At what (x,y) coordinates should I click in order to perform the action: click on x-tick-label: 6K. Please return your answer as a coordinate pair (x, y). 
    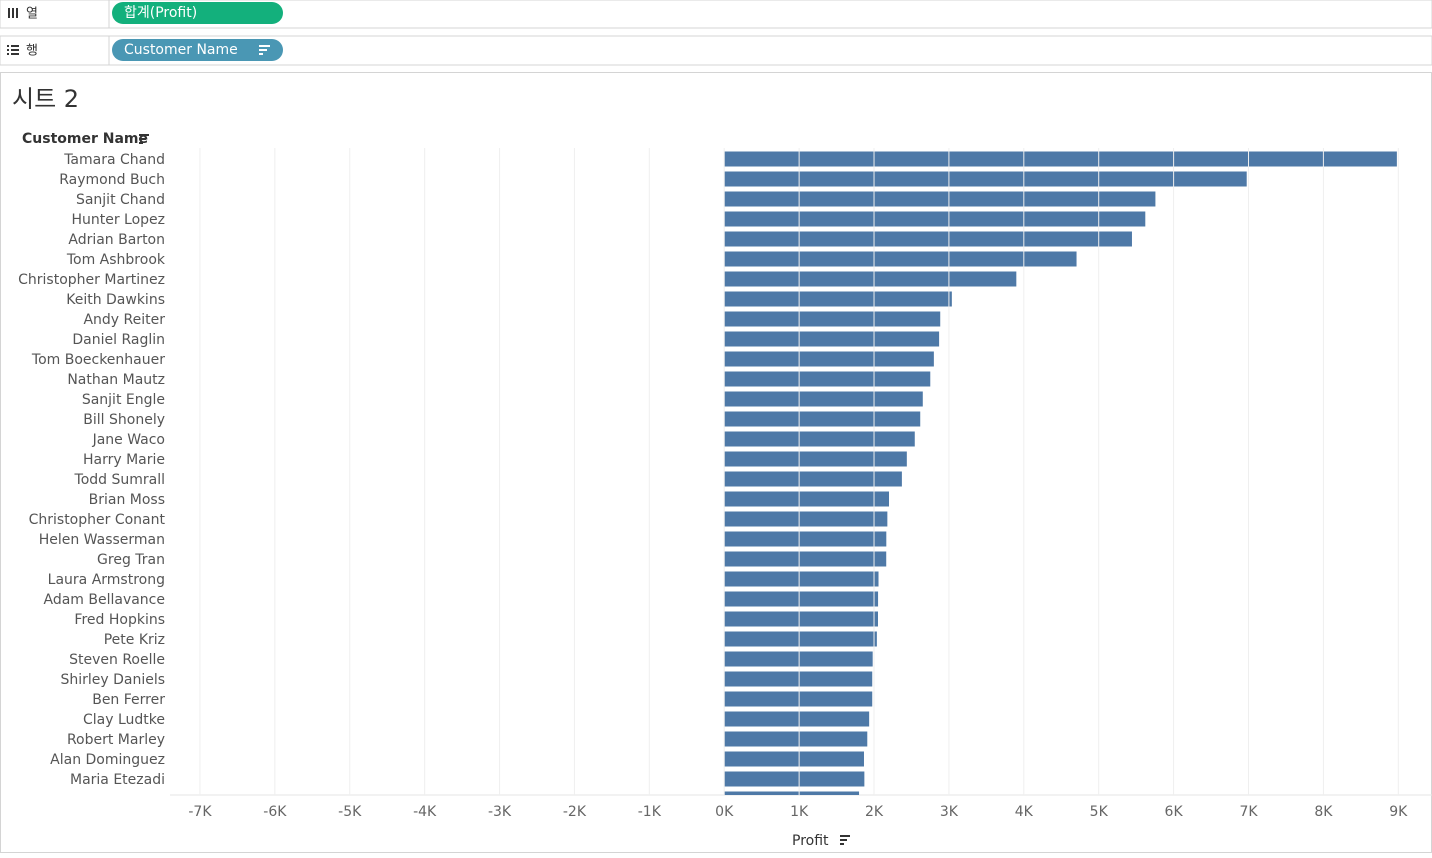
    Looking at the image, I should click on (1174, 812).